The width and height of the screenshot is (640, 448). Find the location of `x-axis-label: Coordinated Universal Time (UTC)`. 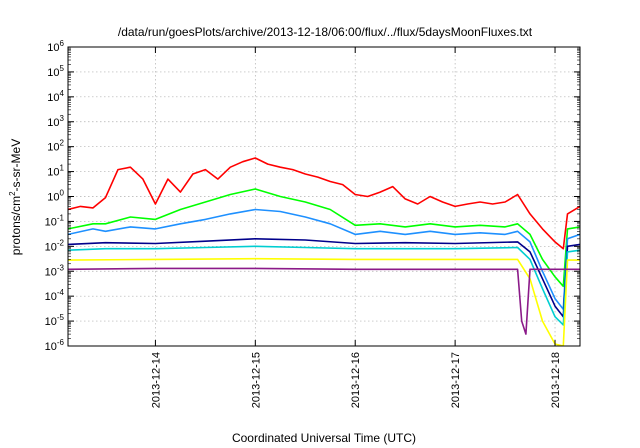

x-axis-label: Coordinated Universal Time (UTC) is located at coordinates (324, 438).